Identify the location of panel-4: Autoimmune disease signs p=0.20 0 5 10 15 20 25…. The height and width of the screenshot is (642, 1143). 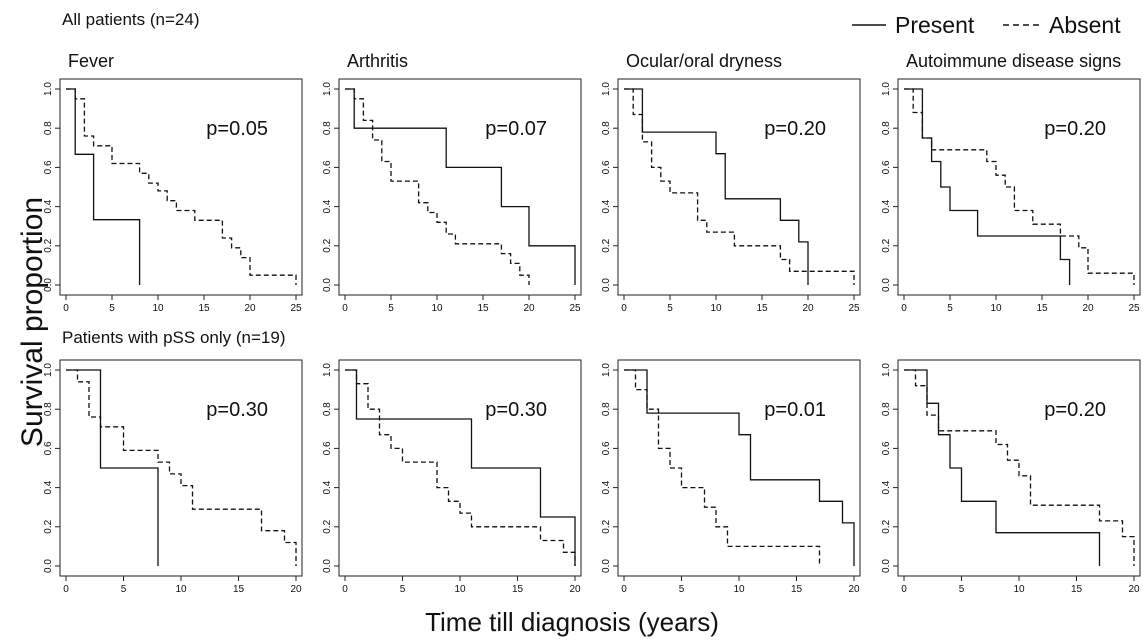
(1011, 182).